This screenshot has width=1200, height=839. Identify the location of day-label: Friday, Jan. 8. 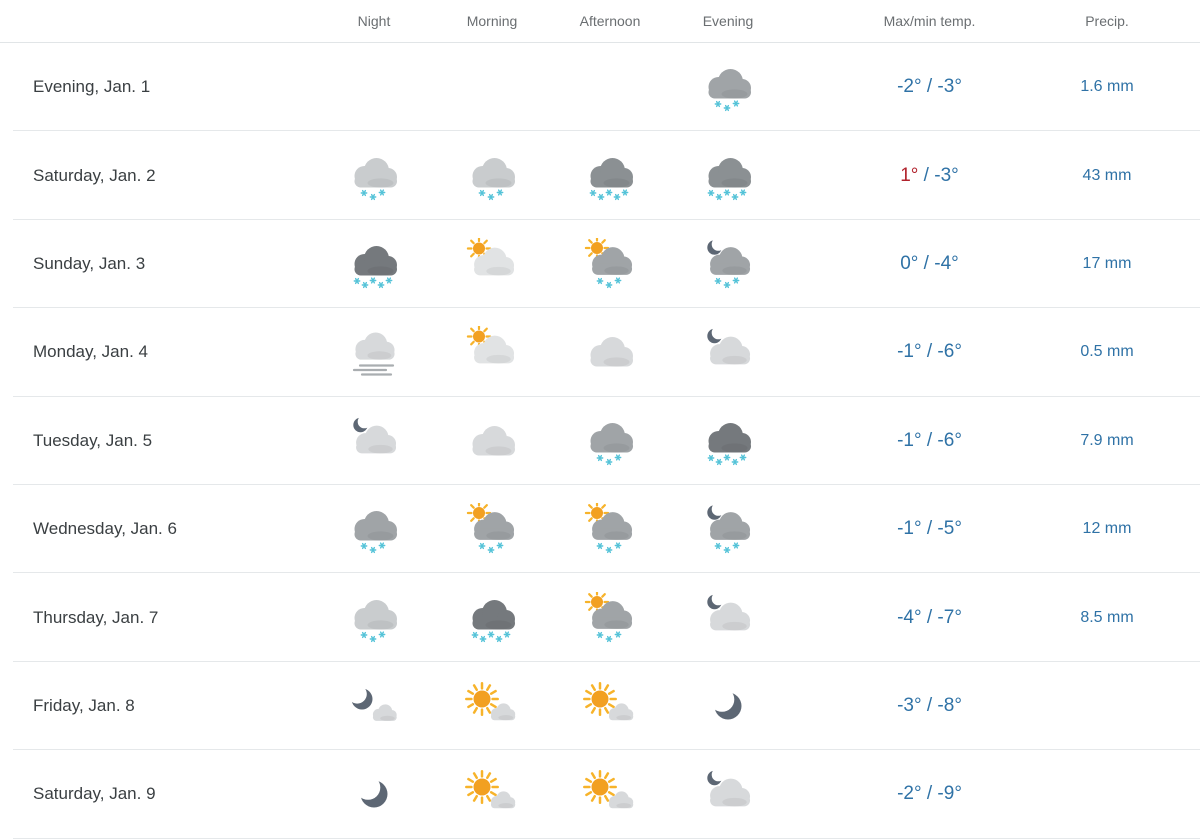
(84, 705).